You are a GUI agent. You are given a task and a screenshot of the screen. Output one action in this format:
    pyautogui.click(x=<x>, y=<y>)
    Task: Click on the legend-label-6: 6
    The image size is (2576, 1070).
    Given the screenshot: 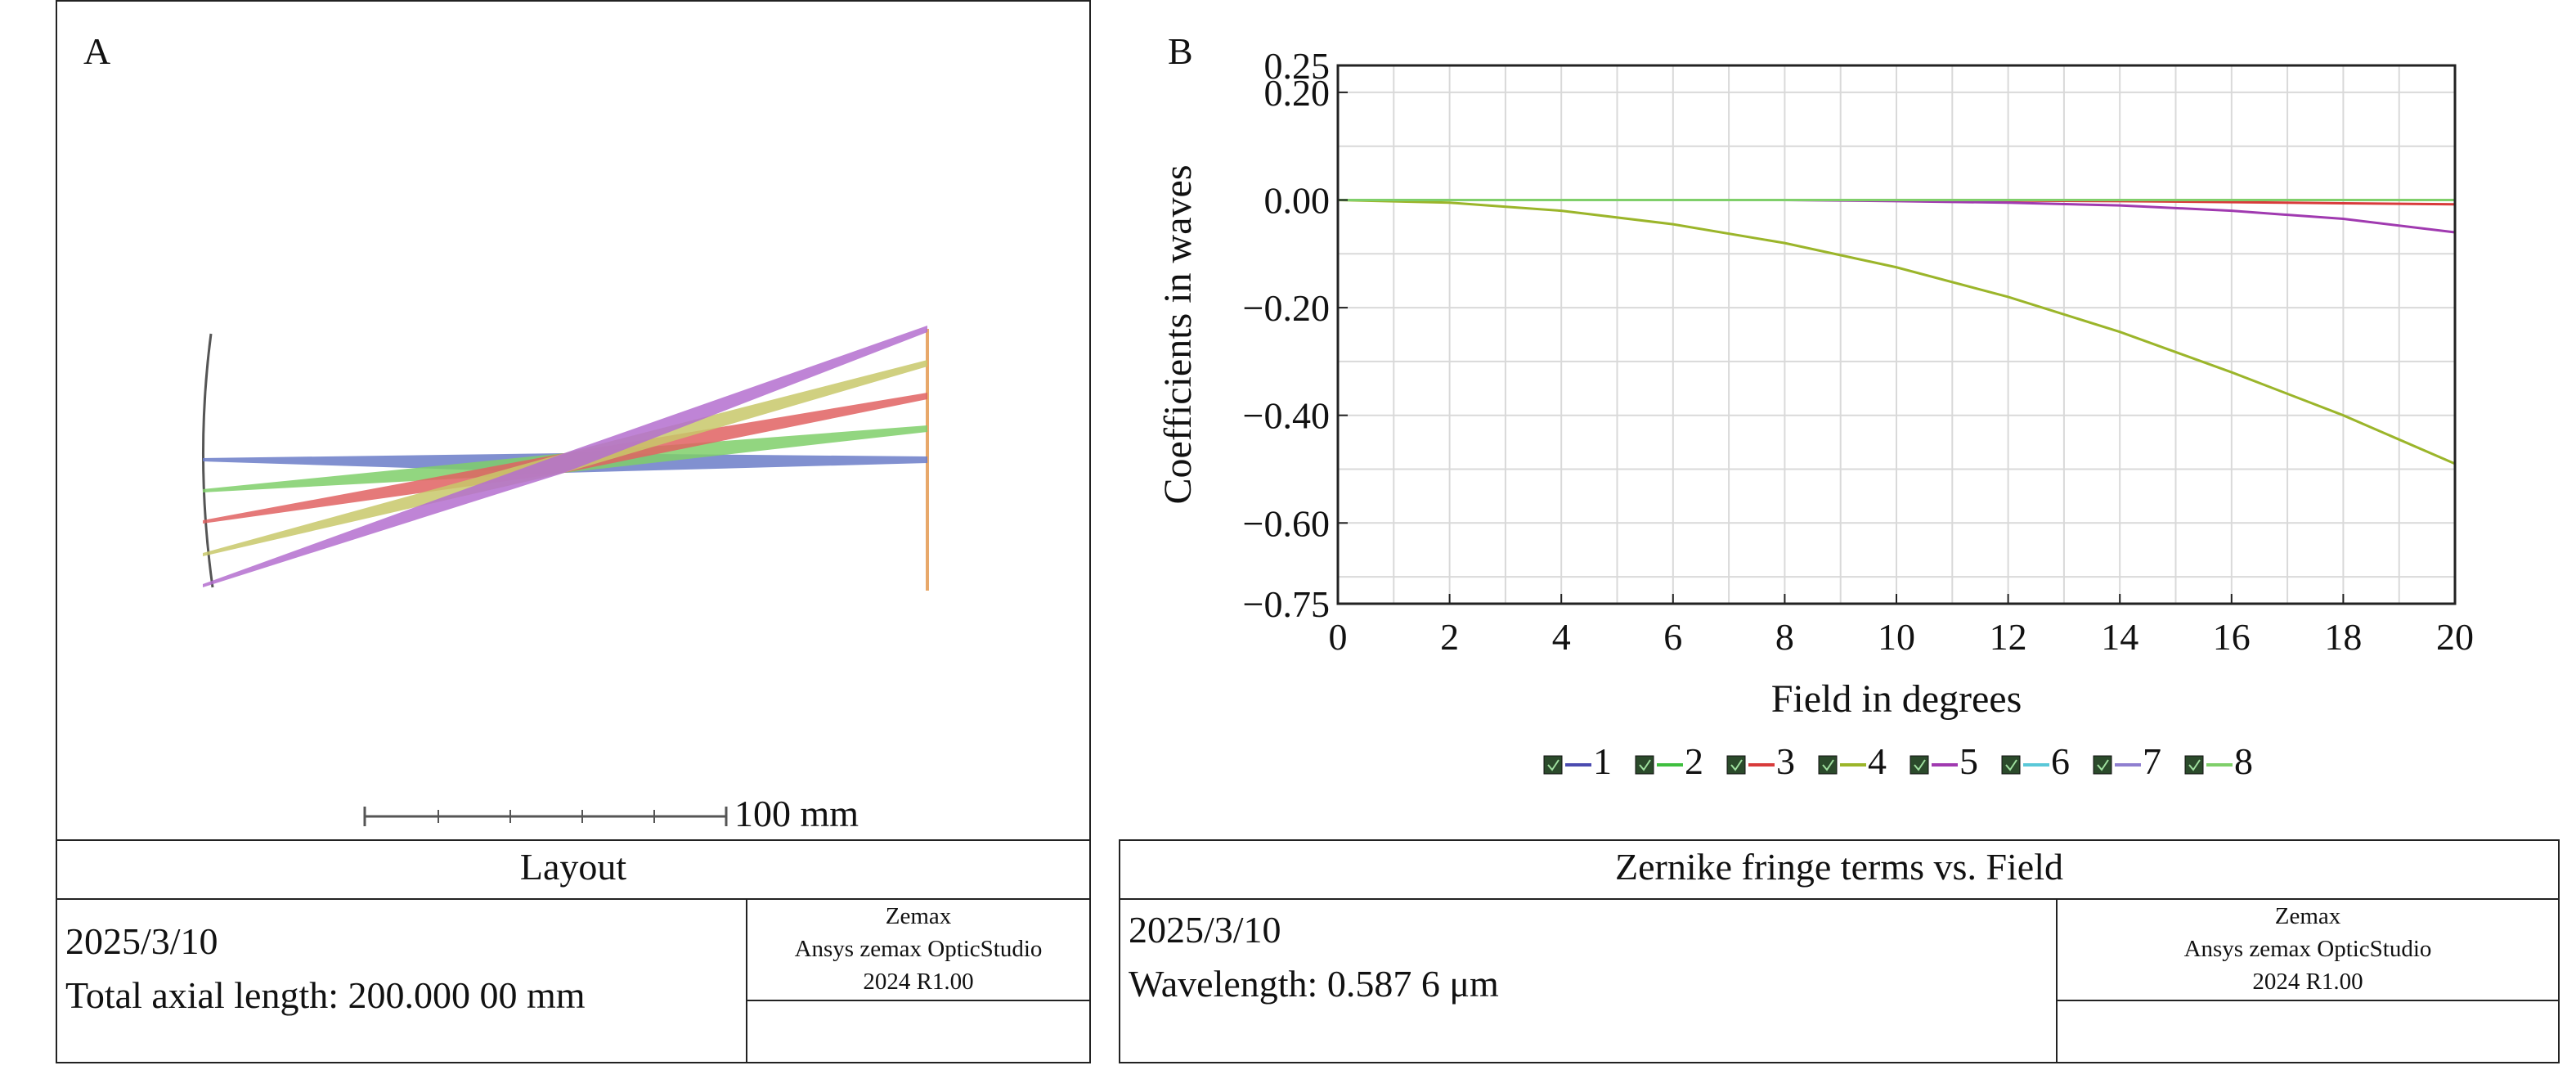 What is the action you would take?
    pyautogui.click(x=2060, y=761)
    